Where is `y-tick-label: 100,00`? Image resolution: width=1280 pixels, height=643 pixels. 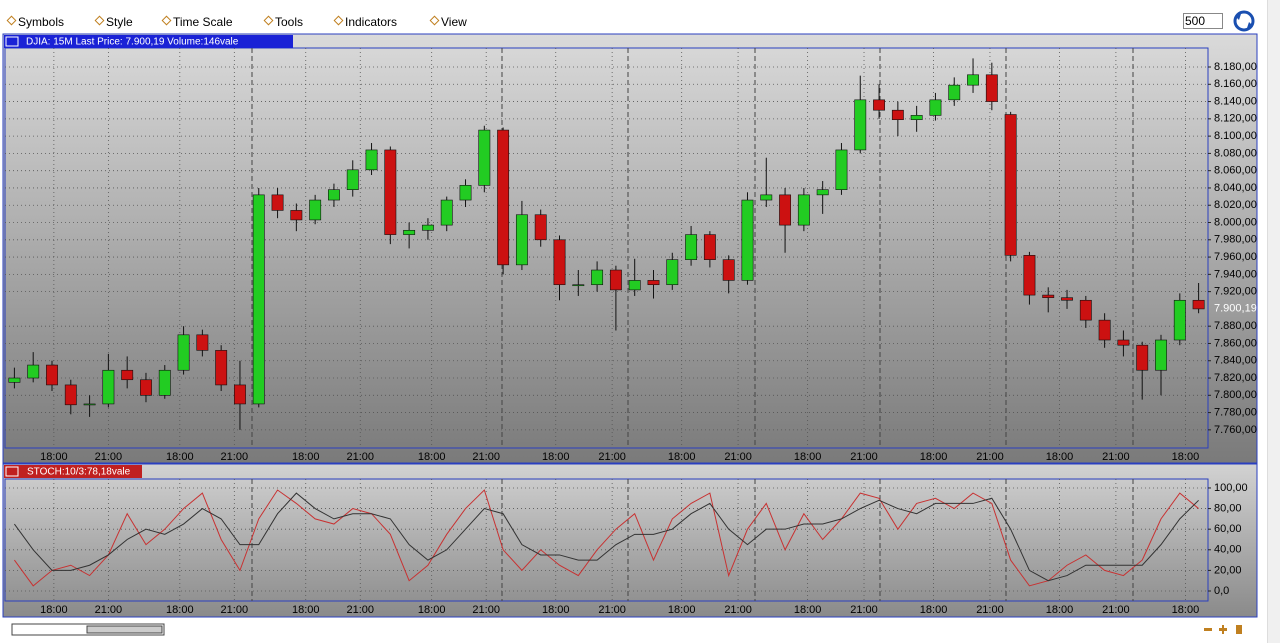
y-tick-label: 100,00 is located at coordinates (1231, 488).